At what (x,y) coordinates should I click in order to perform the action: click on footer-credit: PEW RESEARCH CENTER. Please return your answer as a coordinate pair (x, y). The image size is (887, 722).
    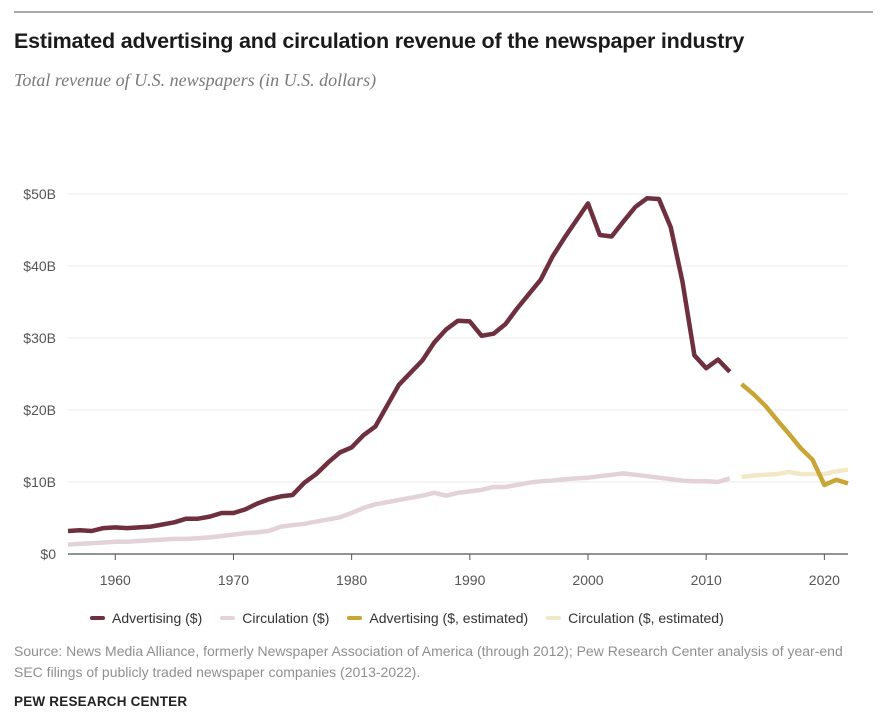
    Looking at the image, I should click on (101, 701).